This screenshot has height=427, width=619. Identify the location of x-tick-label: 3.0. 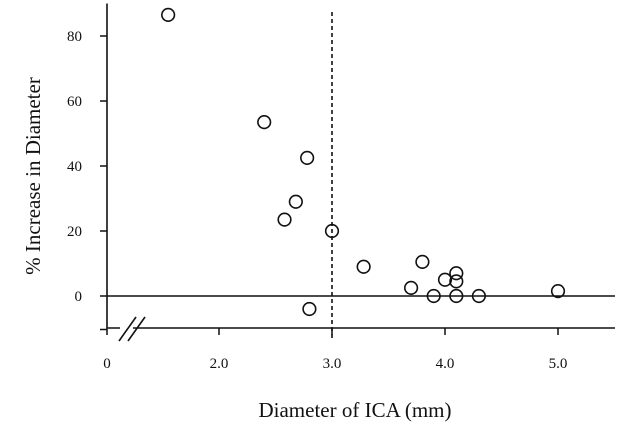
(332, 364).